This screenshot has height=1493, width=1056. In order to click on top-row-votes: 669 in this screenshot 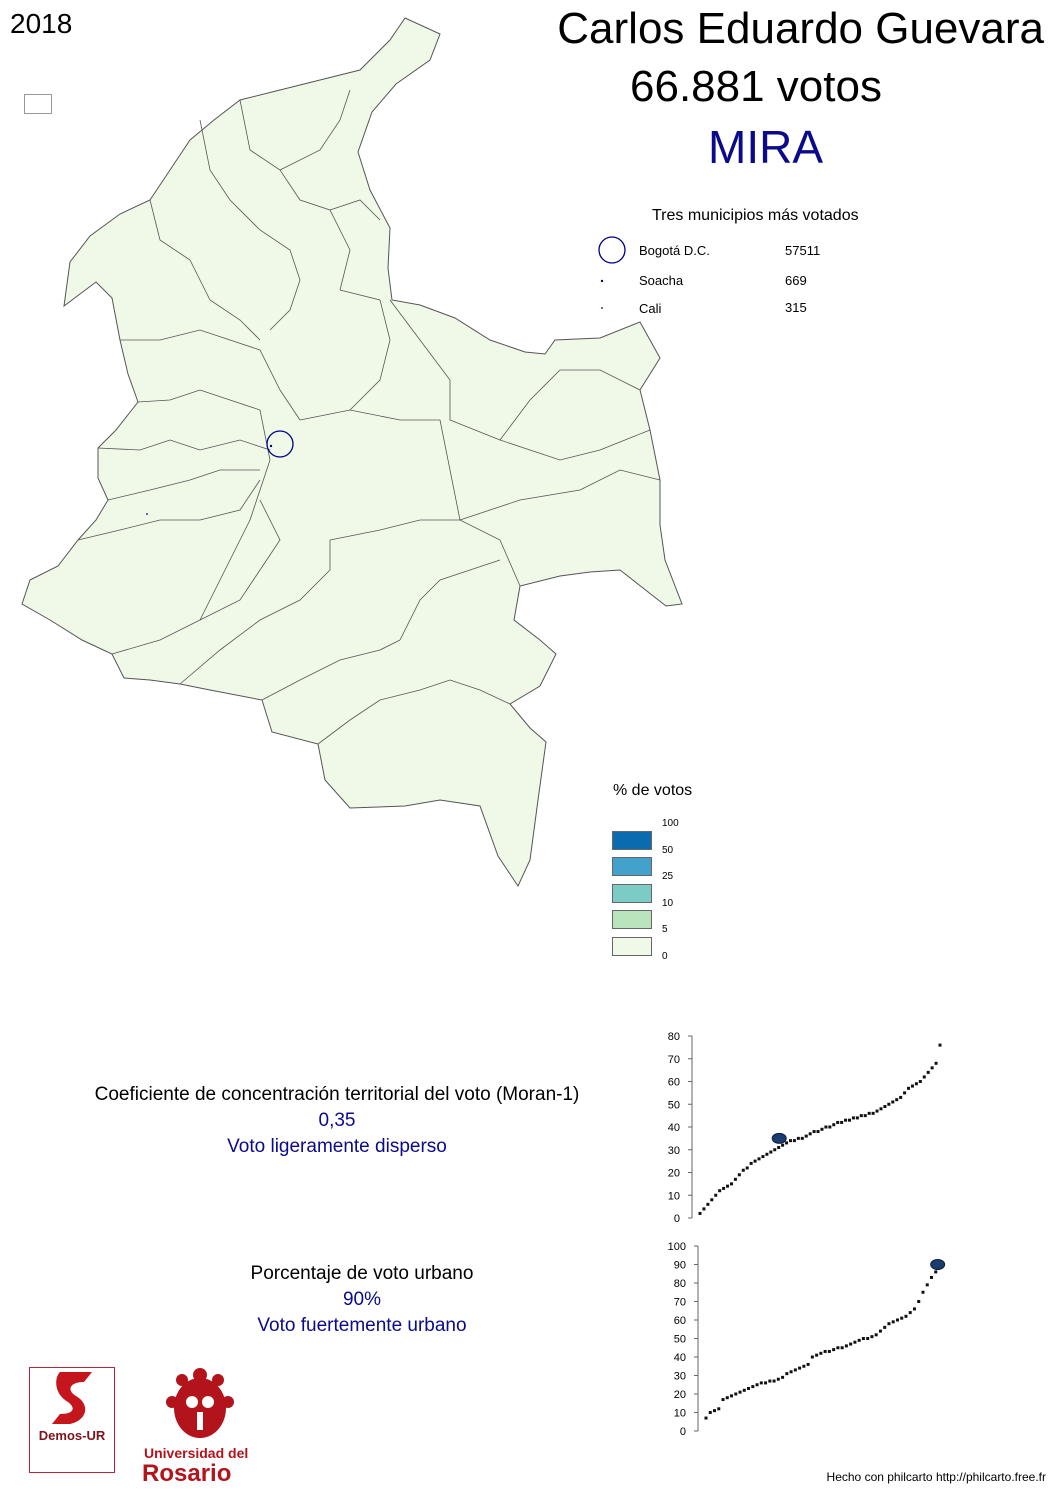, I will do `click(796, 280)`.